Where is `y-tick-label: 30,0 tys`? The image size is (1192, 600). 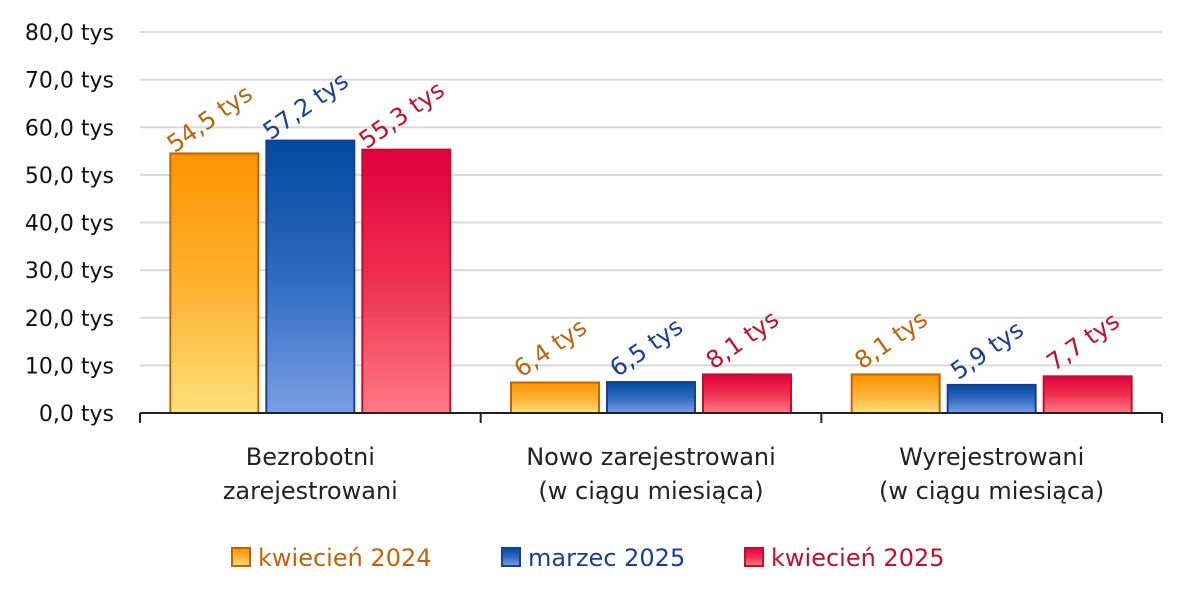
y-tick-label: 30,0 tys is located at coordinates (69, 271).